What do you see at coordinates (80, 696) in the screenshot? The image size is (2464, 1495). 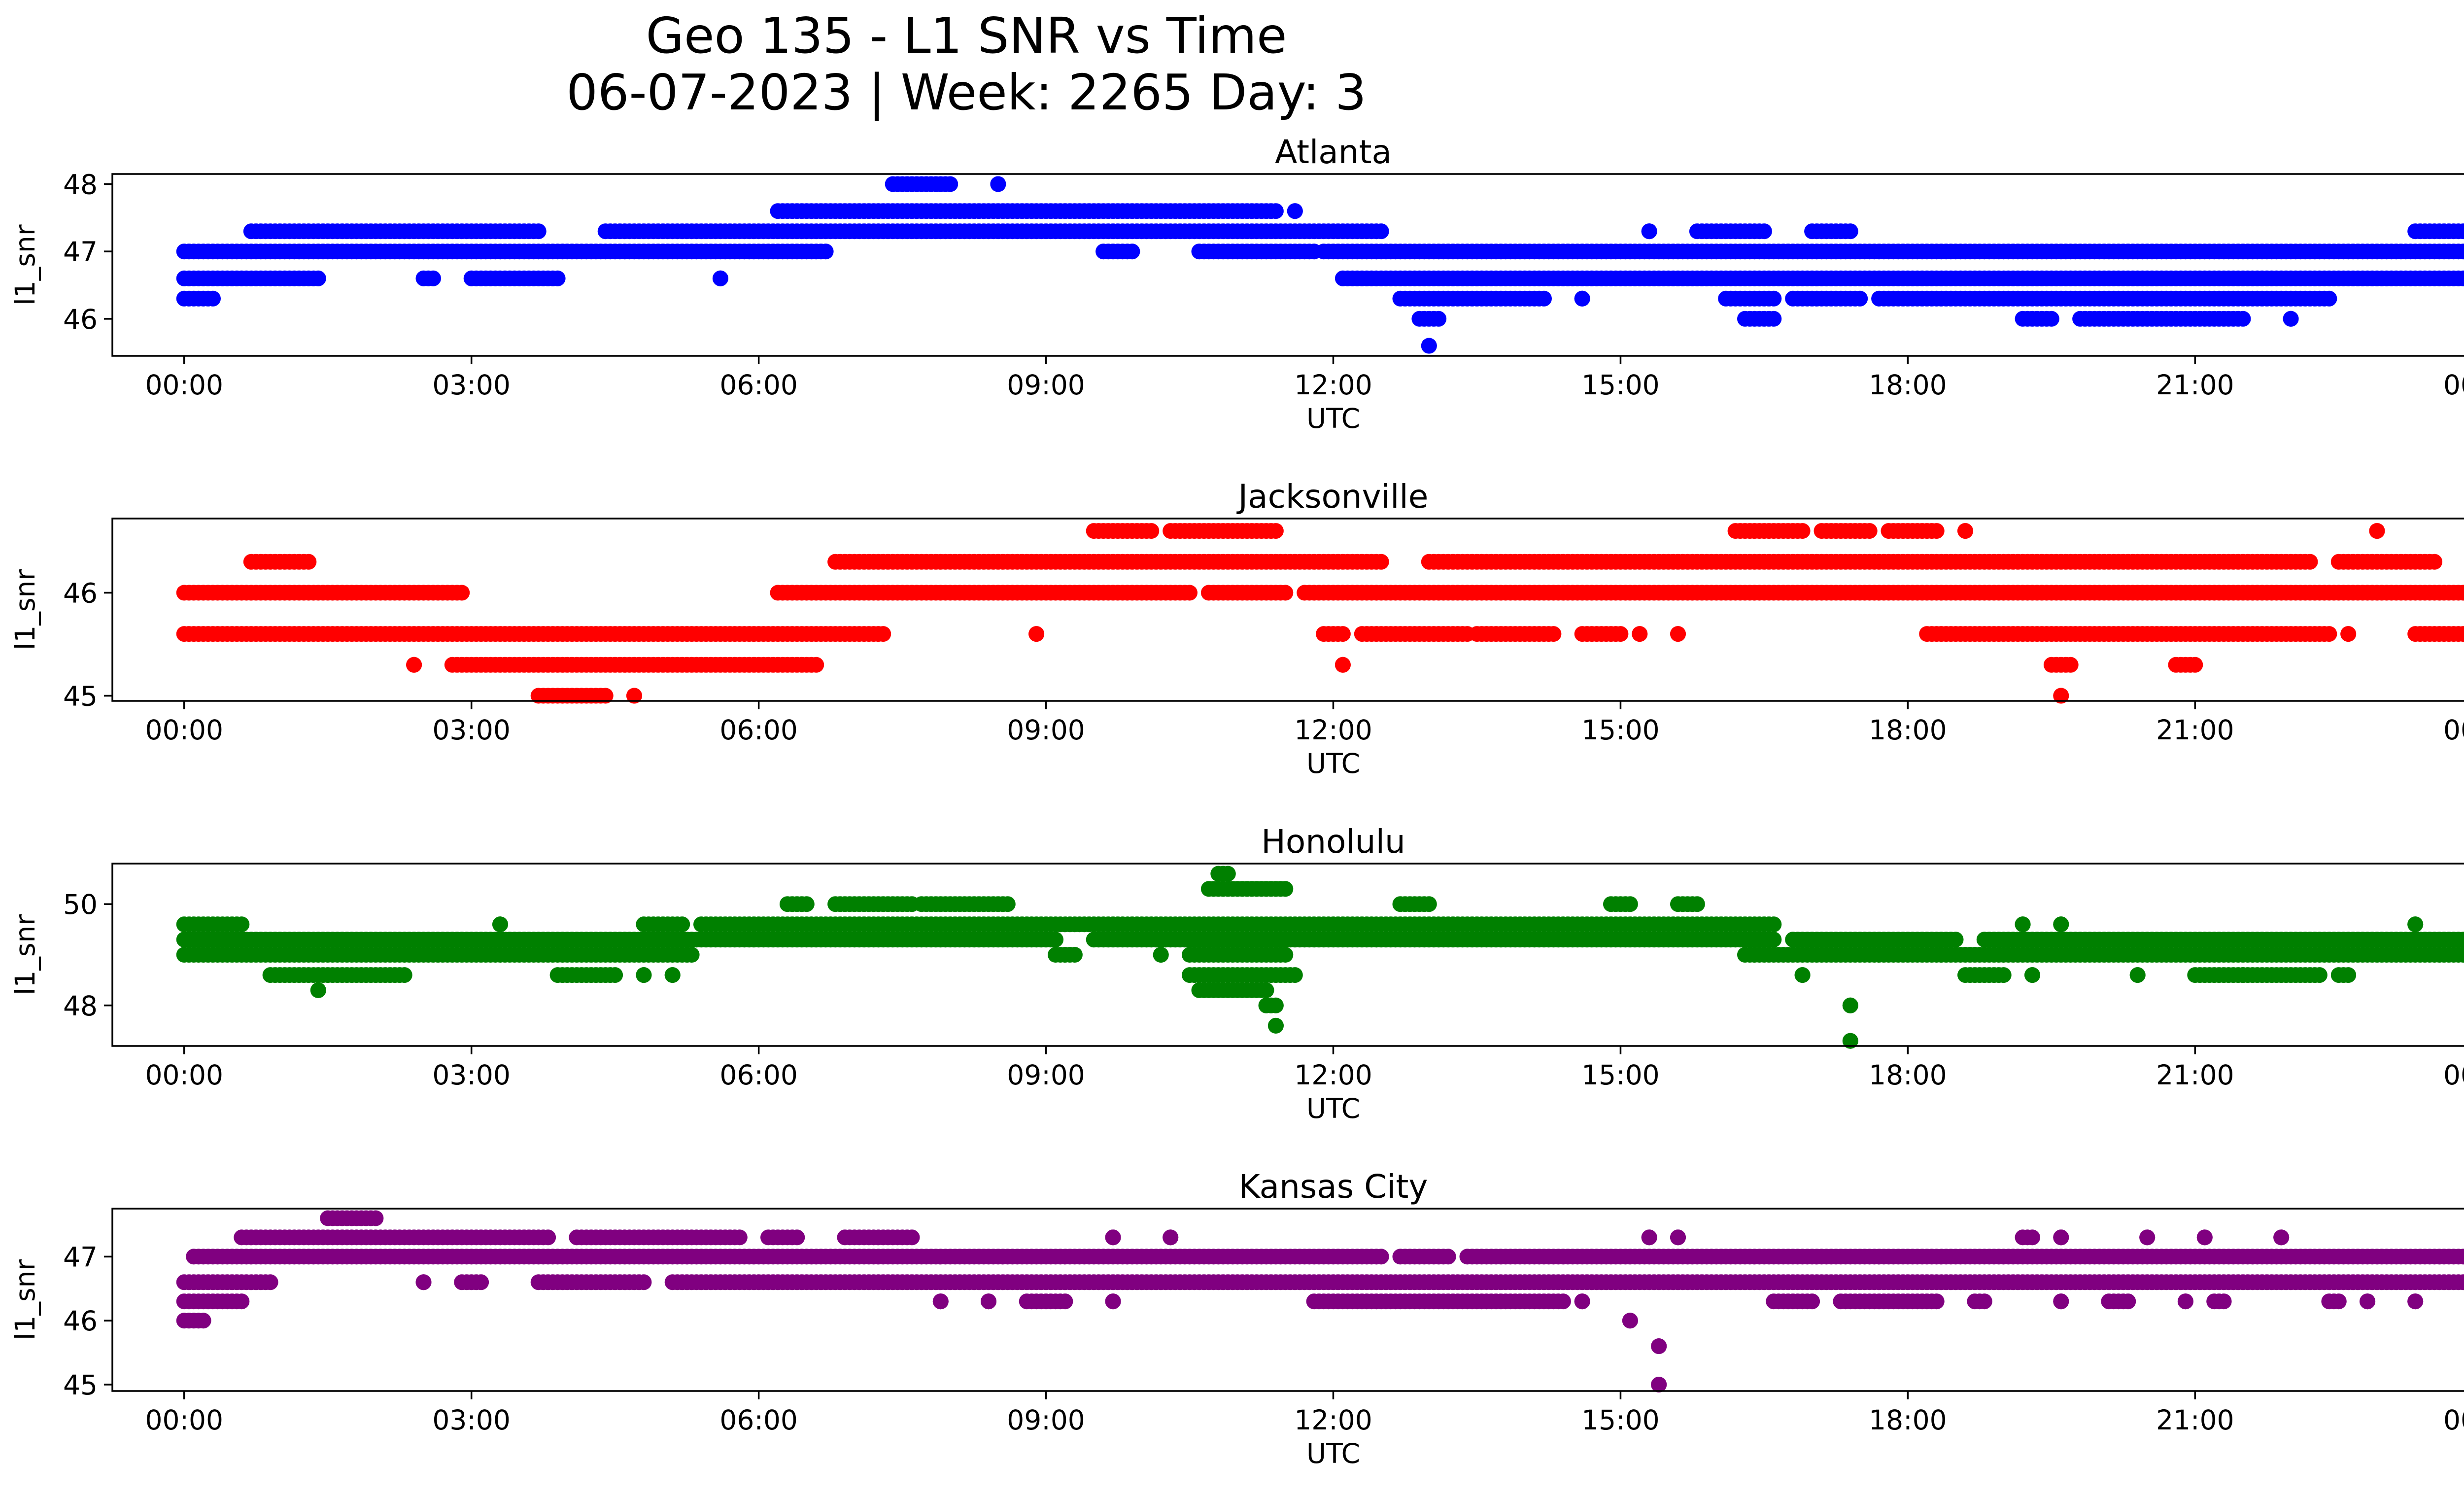 I see `jacksonville-y-tick-label: 45` at bounding box center [80, 696].